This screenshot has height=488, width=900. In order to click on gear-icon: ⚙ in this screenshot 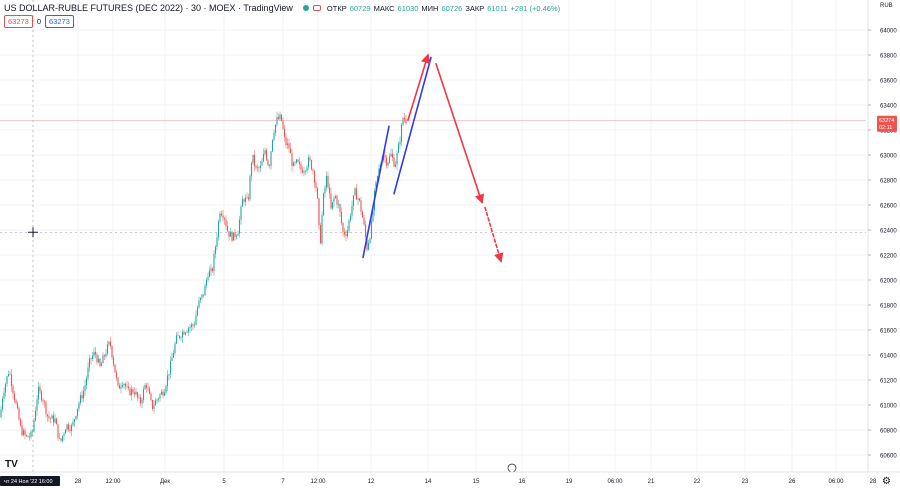, I will do `click(886, 481)`.